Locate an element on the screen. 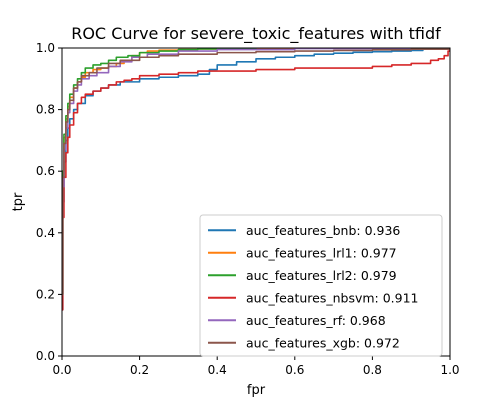 This screenshot has height=400, width=500. y-tick-label: 0.0 is located at coordinates (45, 356).